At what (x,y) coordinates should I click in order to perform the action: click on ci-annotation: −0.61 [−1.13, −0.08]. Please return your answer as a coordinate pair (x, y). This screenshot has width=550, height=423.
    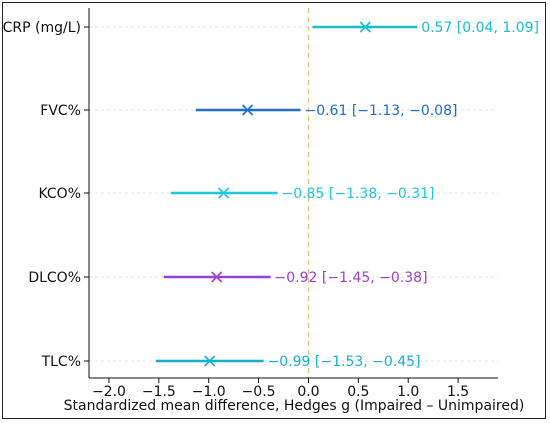
    Looking at the image, I should click on (380, 111).